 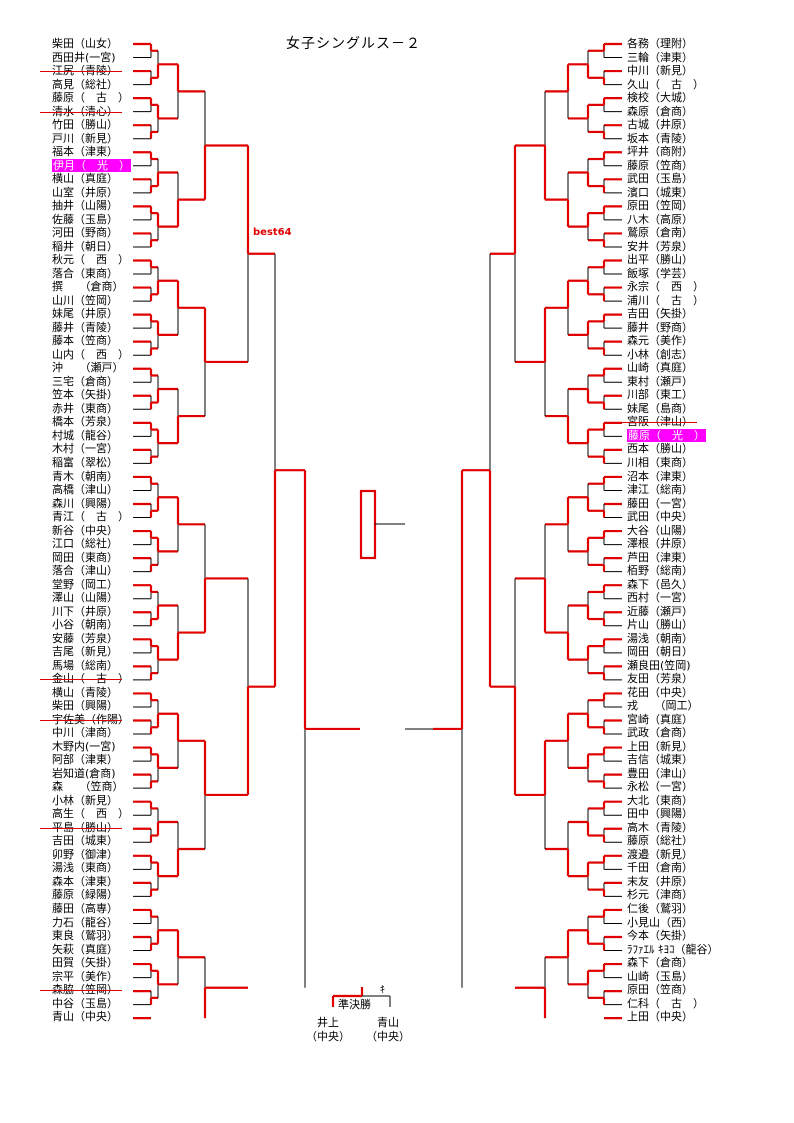 What do you see at coordinates (86, 71) in the screenshot?
I see `left-player: 江尻（青陵）` at bounding box center [86, 71].